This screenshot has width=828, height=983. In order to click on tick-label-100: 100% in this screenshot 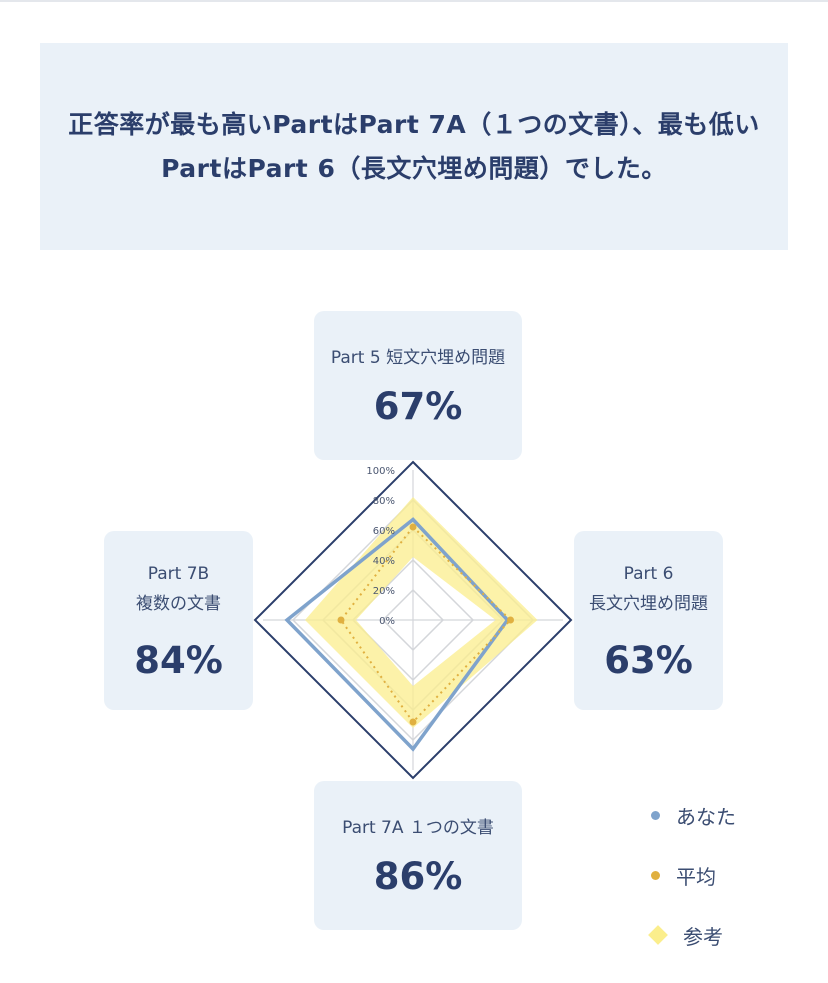, I will do `click(380, 471)`.